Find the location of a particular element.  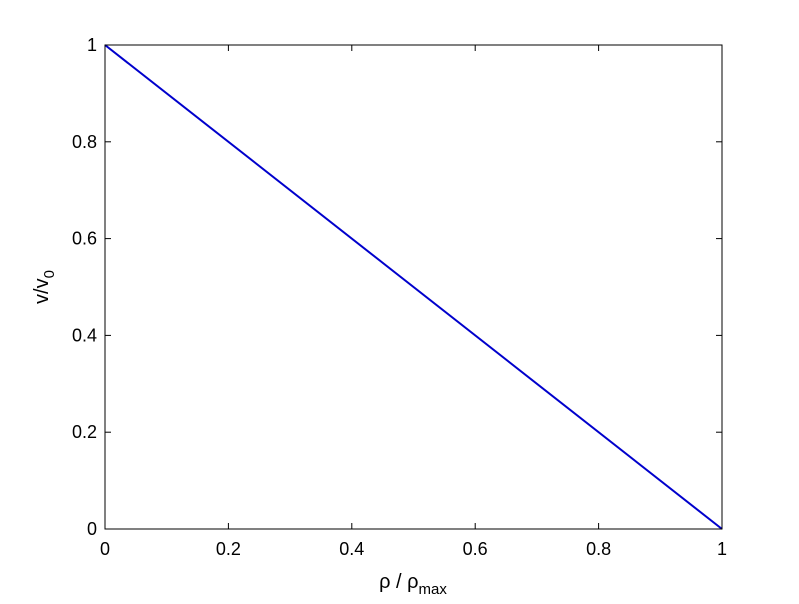

x-axis-label-base: ρ / ρ is located at coordinates (398, 582).